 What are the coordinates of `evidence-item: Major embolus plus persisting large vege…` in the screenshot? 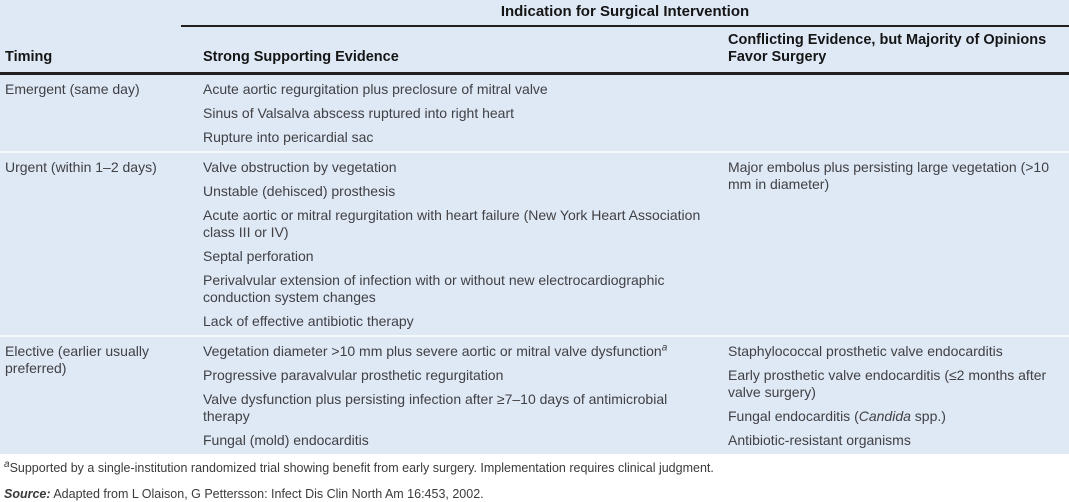 It's located at (891, 176).